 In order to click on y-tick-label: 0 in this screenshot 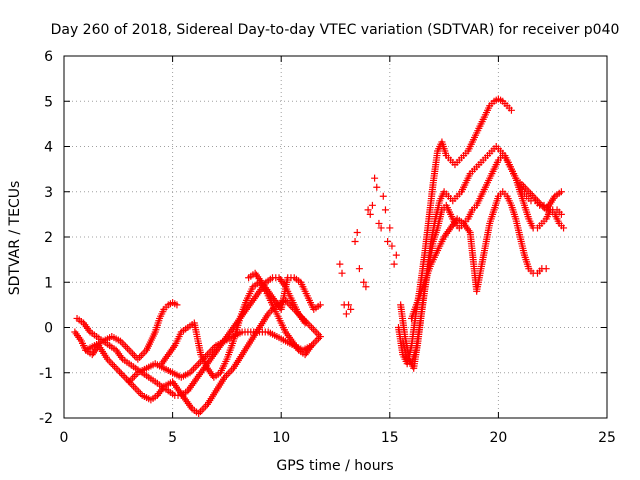, I will do `click(48, 329)`.